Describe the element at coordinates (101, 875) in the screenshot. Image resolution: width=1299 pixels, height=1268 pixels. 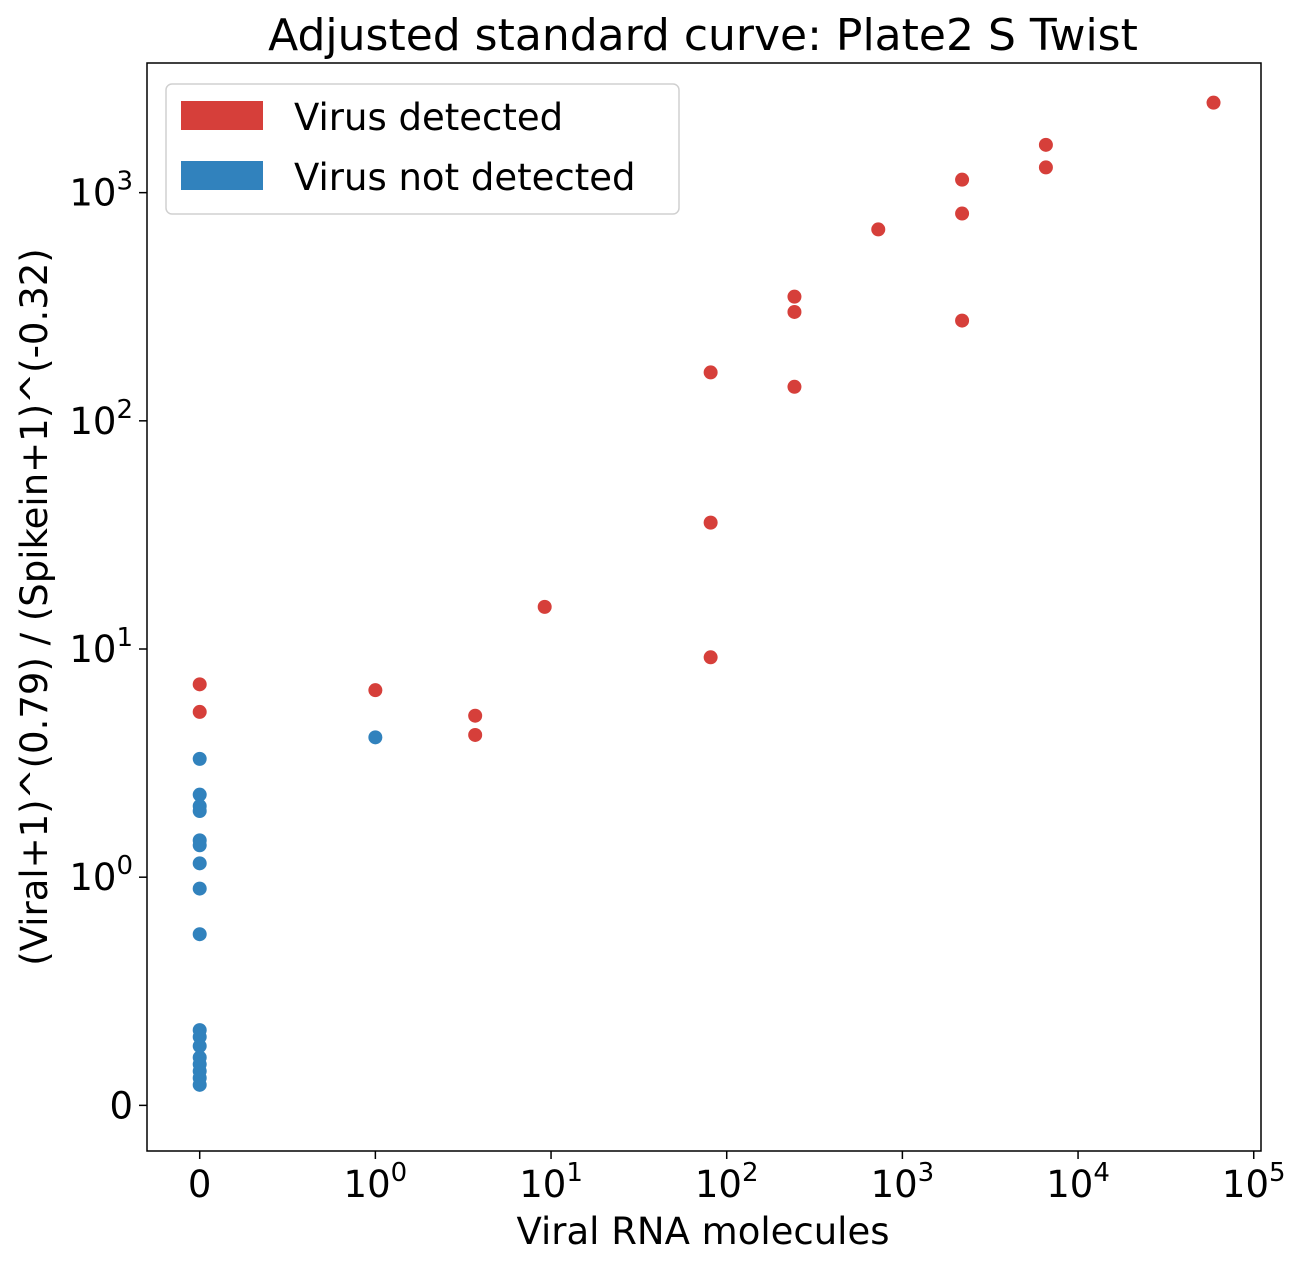
I see `y-tick-label: 10⁰` at that location.